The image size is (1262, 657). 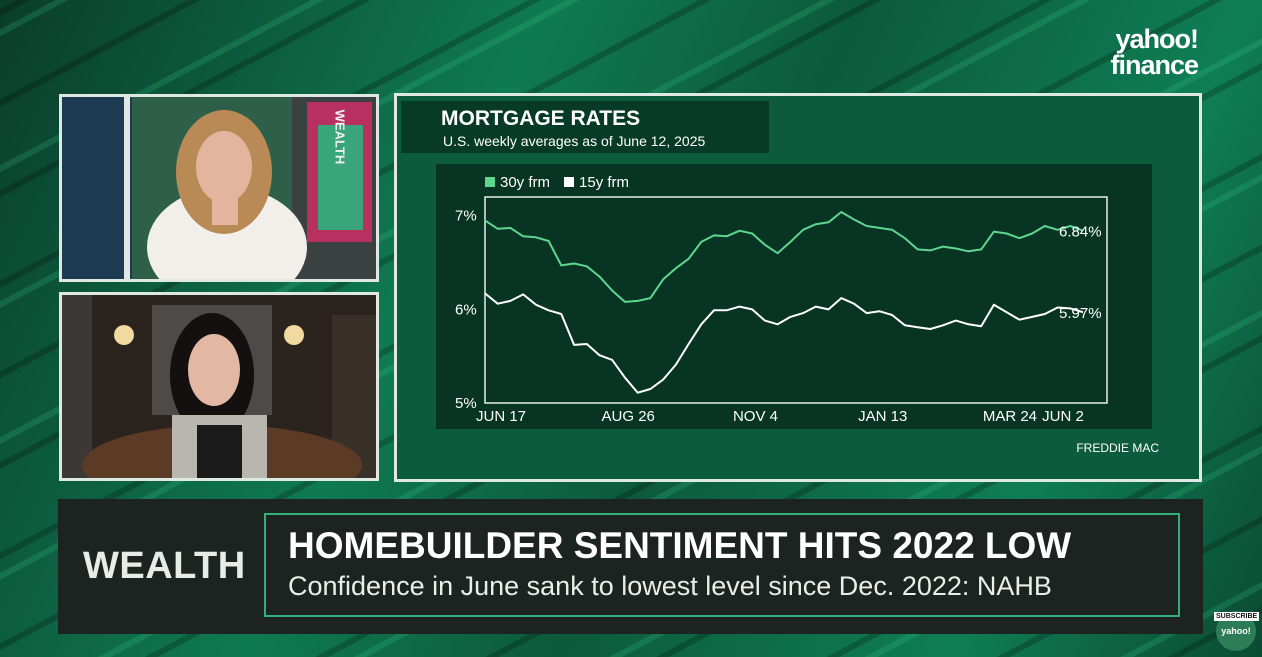 I want to click on x-tick-label: MAR 24, so click(x=1010, y=416).